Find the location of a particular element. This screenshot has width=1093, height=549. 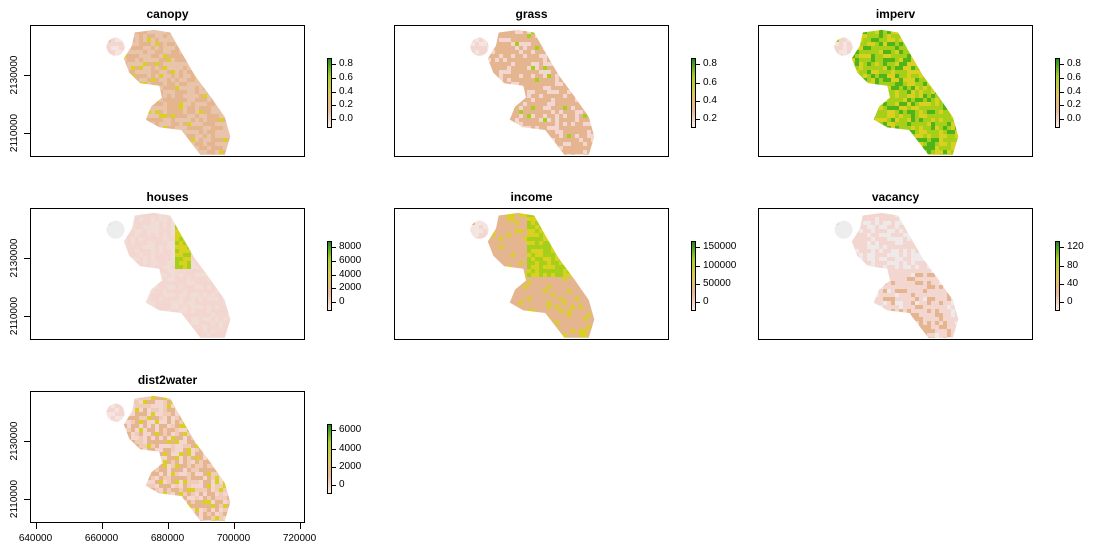

legend-tick-label: 50000 is located at coordinates (717, 283).